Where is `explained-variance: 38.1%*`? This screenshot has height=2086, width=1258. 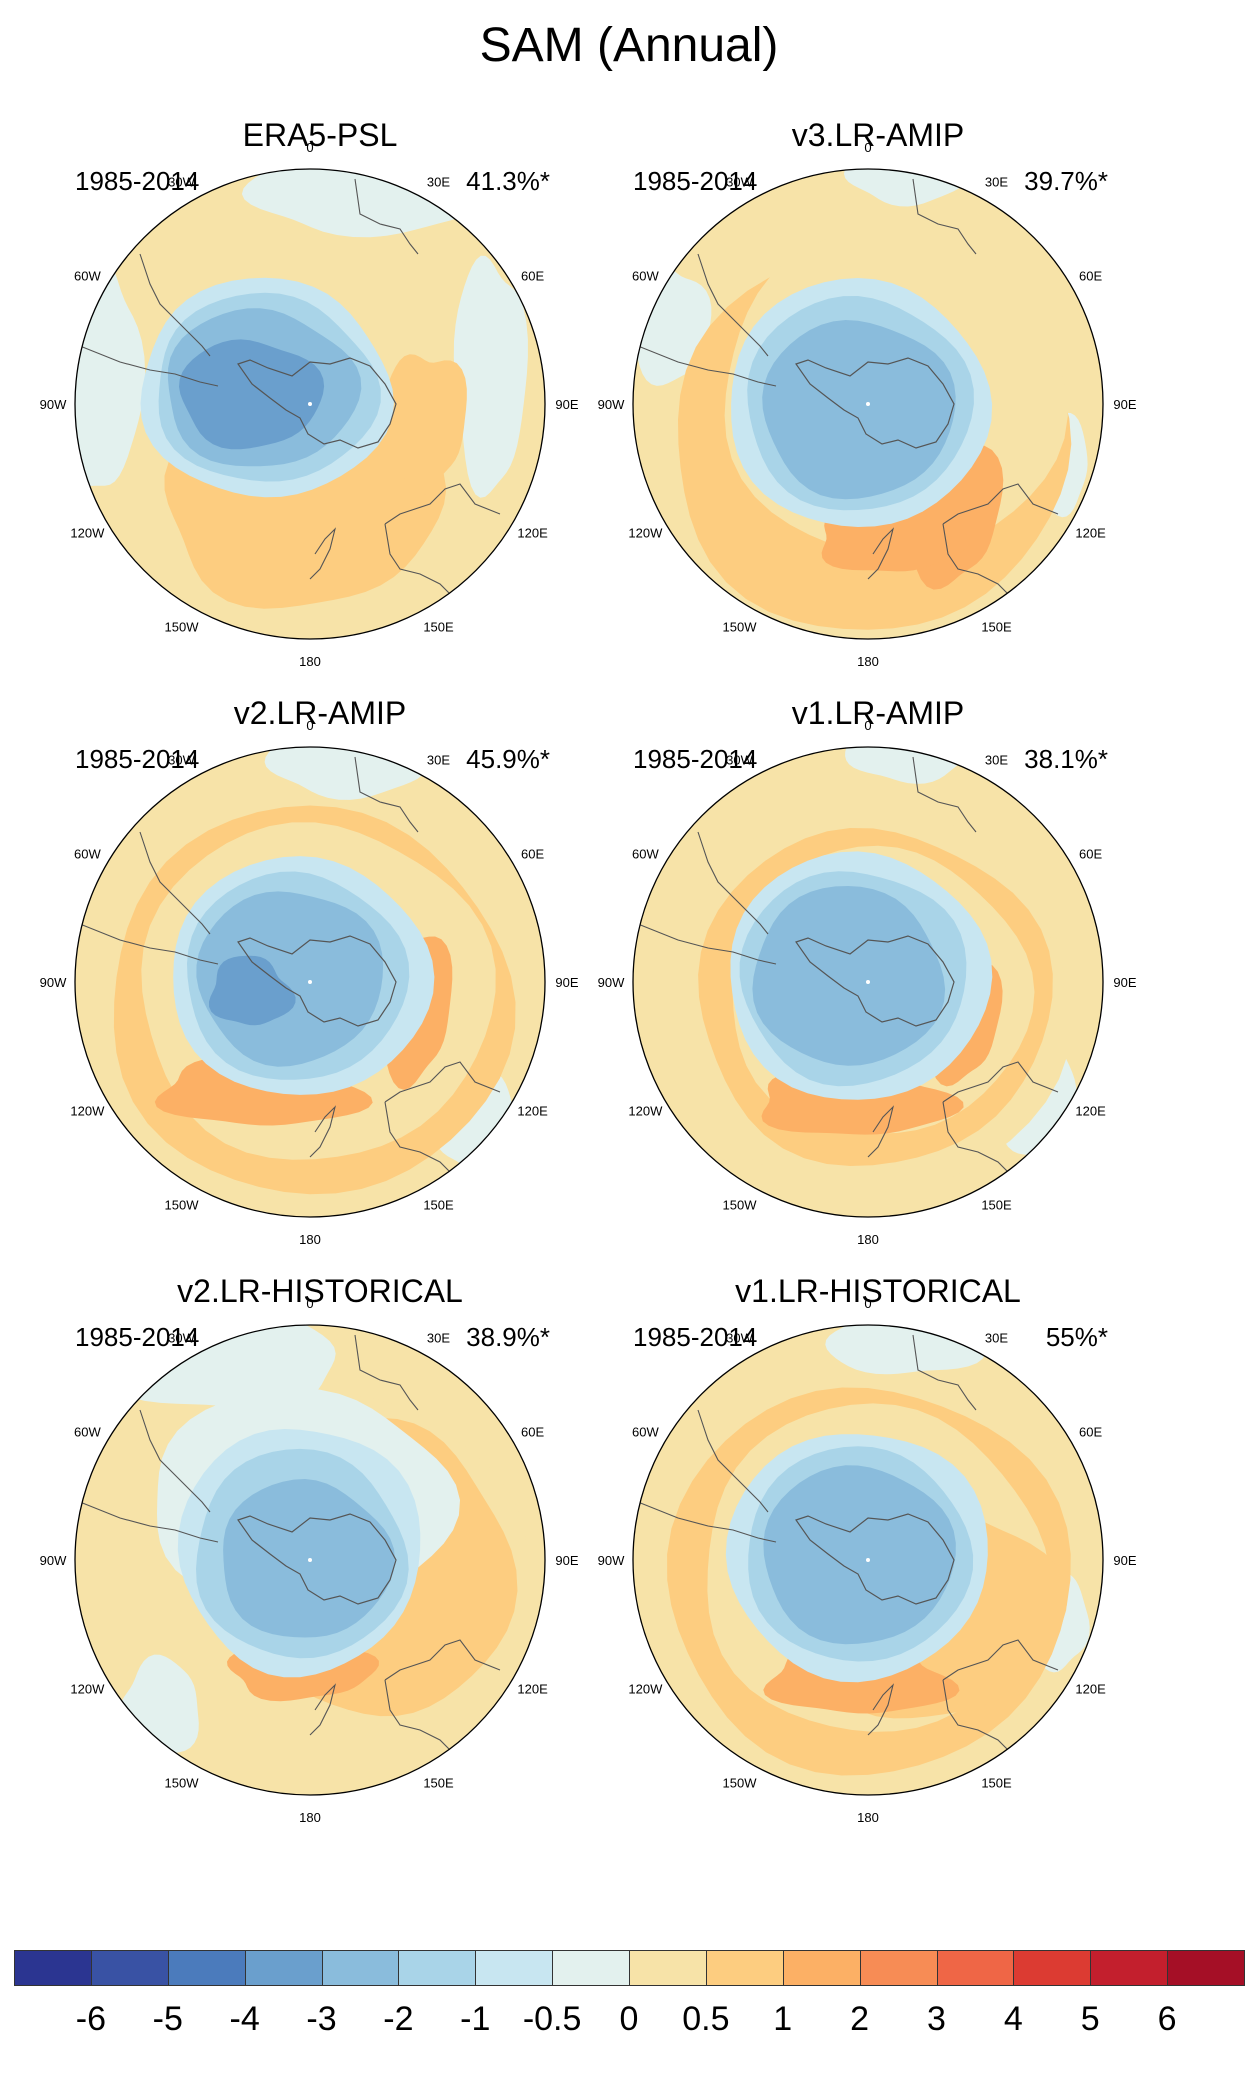 explained-variance: 38.1%* is located at coordinates (1066, 759).